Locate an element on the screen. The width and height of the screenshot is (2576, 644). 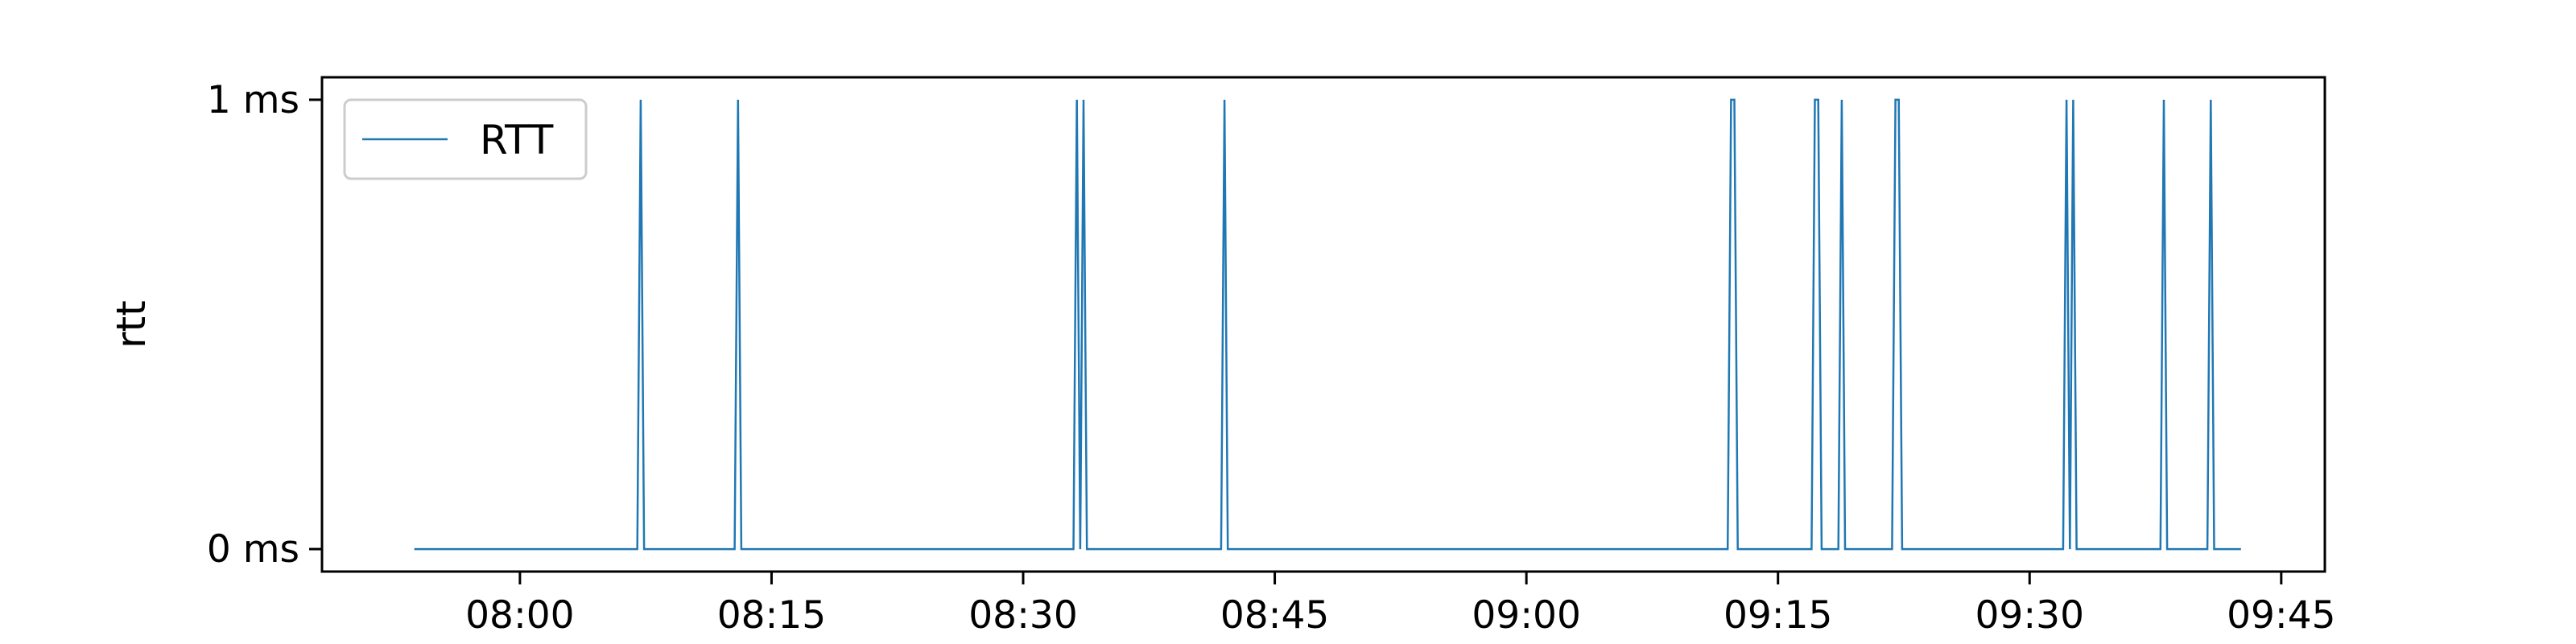
x-tick-label: 08:30 is located at coordinates (1022, 615).